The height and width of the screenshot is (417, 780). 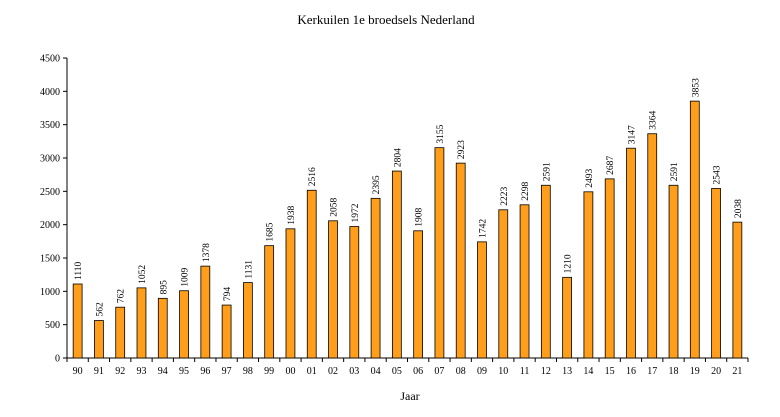 What do you see at coordinates (269, 371) in the screenshot?
I see `x-tick-label: 99` at bounding box center [269, 371].